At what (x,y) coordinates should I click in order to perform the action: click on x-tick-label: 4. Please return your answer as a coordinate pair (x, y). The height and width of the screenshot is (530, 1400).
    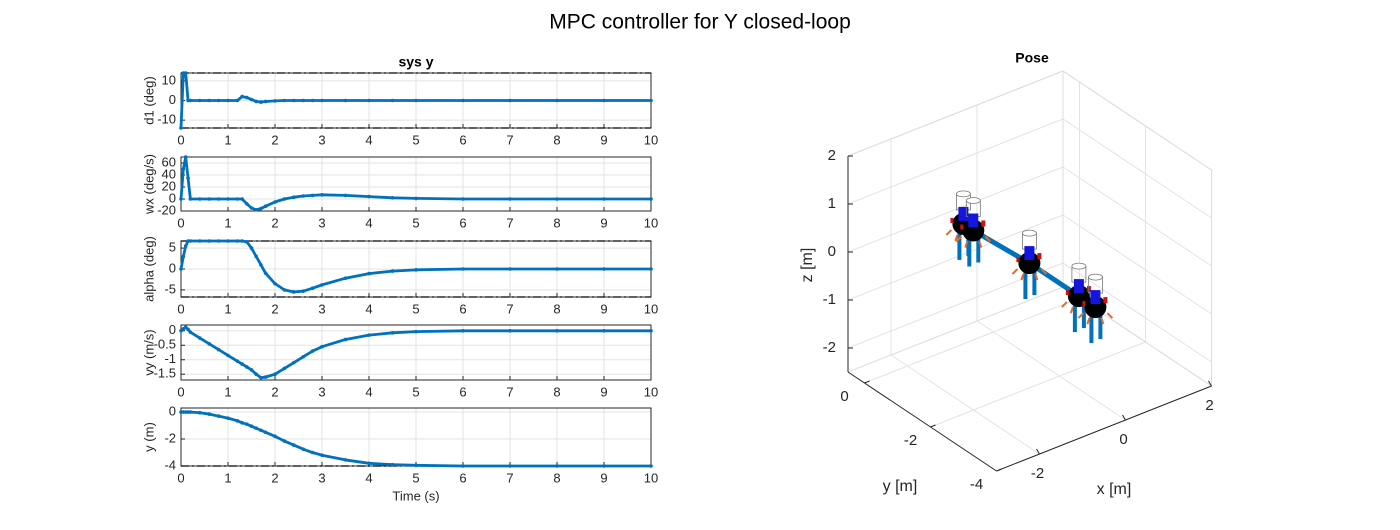
    Looking at the image, I should click on (368, 308).